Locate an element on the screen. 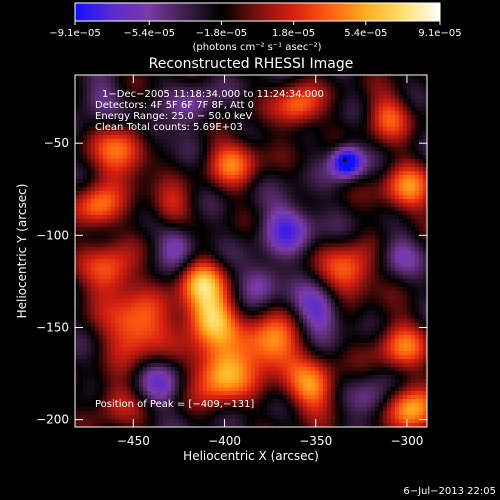 Image resolution: width=500 pixels, height=500 pixels. info-line: Clean Total counts: 5.69E+03 is located at coordinates (169, 127).